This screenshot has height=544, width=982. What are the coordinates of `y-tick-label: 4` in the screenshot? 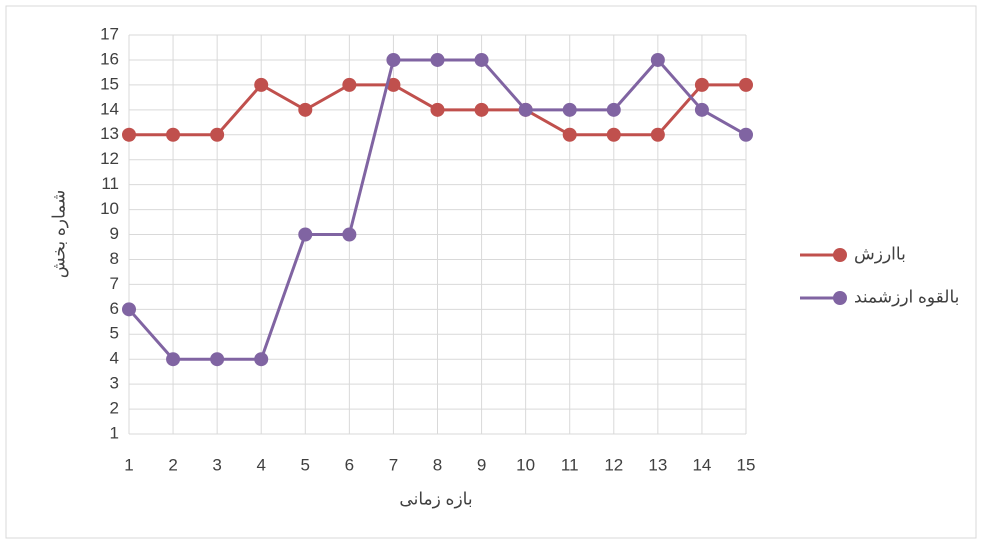 It's located at (114, 358).